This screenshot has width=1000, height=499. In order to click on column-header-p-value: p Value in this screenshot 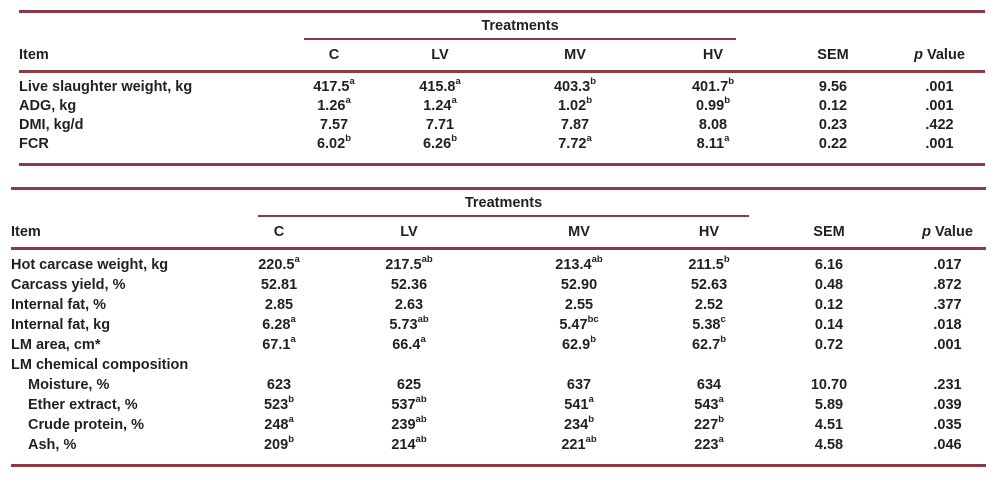, I will do `click(939, 56)`.